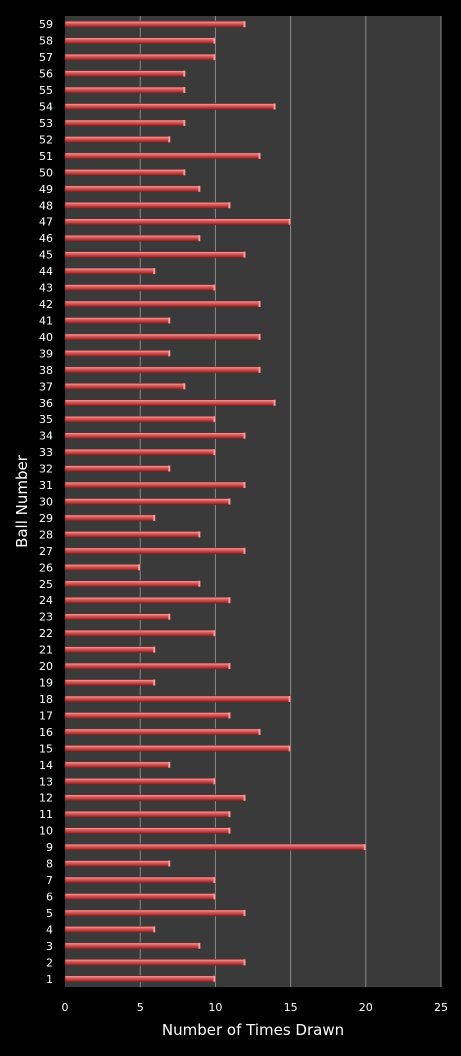  What do you see at coordinates (46, 189) in the screenshot?
I see `y-tick-label: 49` at bounding box center [46, 189].